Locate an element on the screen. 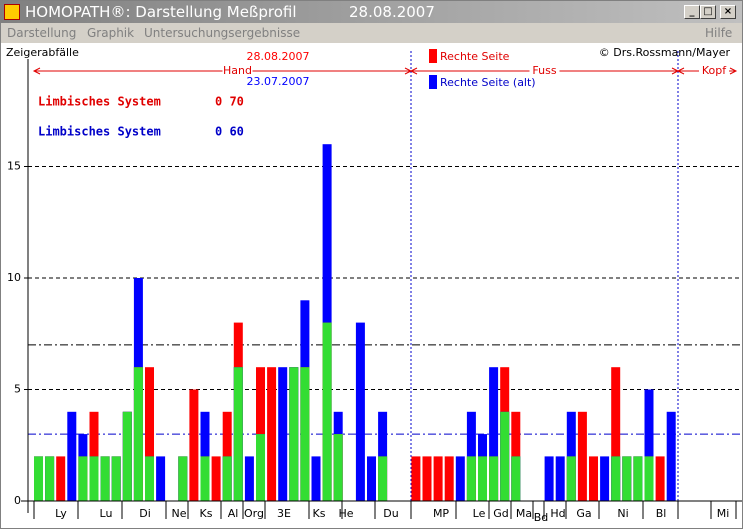 This screenshot has width=743, height=529. x-tick-label: 3E is located at coordinates (284, 513).